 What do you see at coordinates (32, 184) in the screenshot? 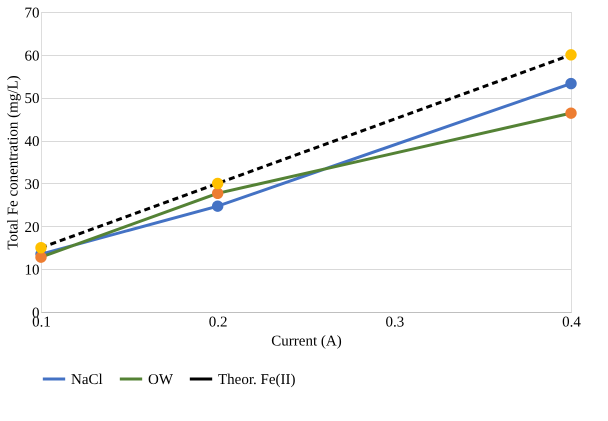
I see `y-tick-label: 30` at bounding box center [32, 184].